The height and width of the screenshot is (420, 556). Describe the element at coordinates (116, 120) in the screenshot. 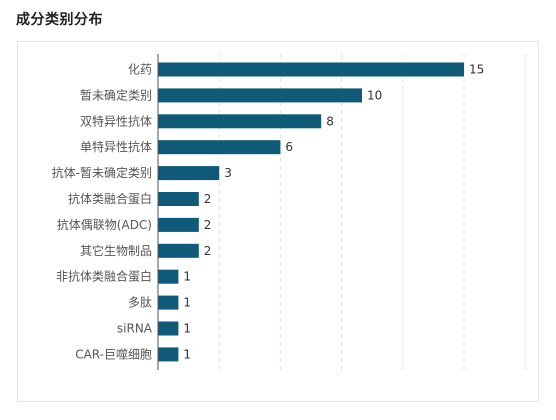

I see `category-label: 双特异性抗体` at that location.